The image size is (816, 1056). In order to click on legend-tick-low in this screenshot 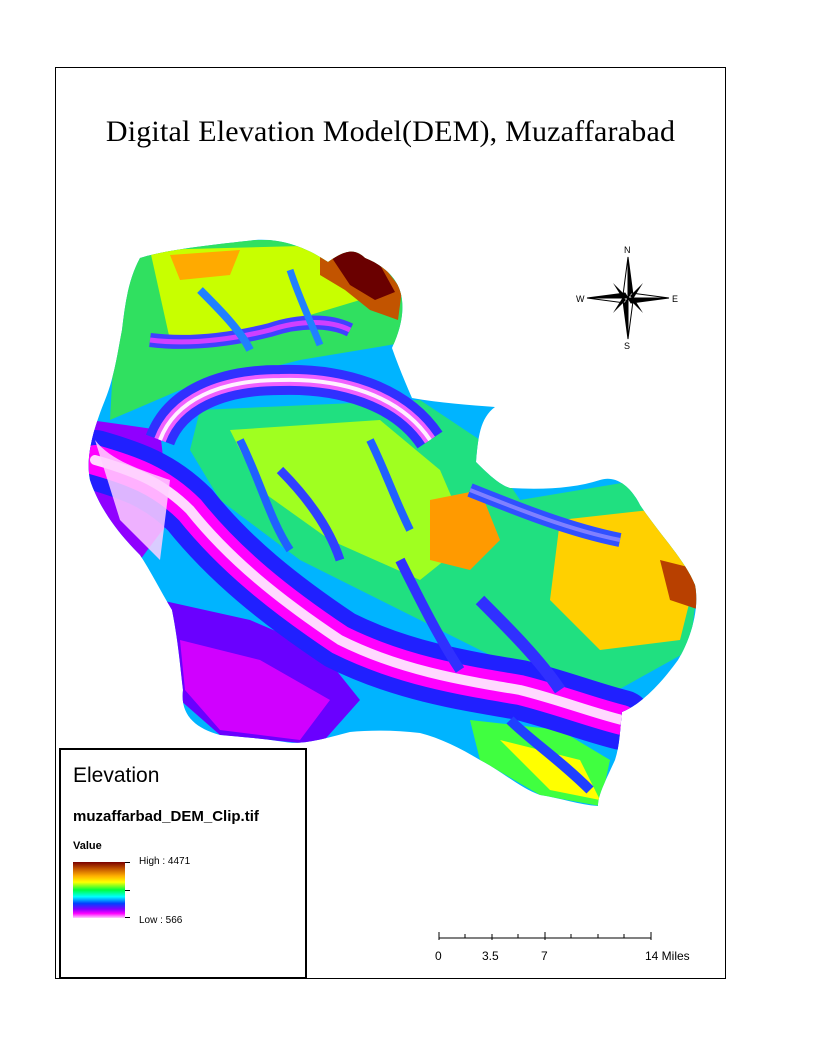, I will do `click(127, 917)`.